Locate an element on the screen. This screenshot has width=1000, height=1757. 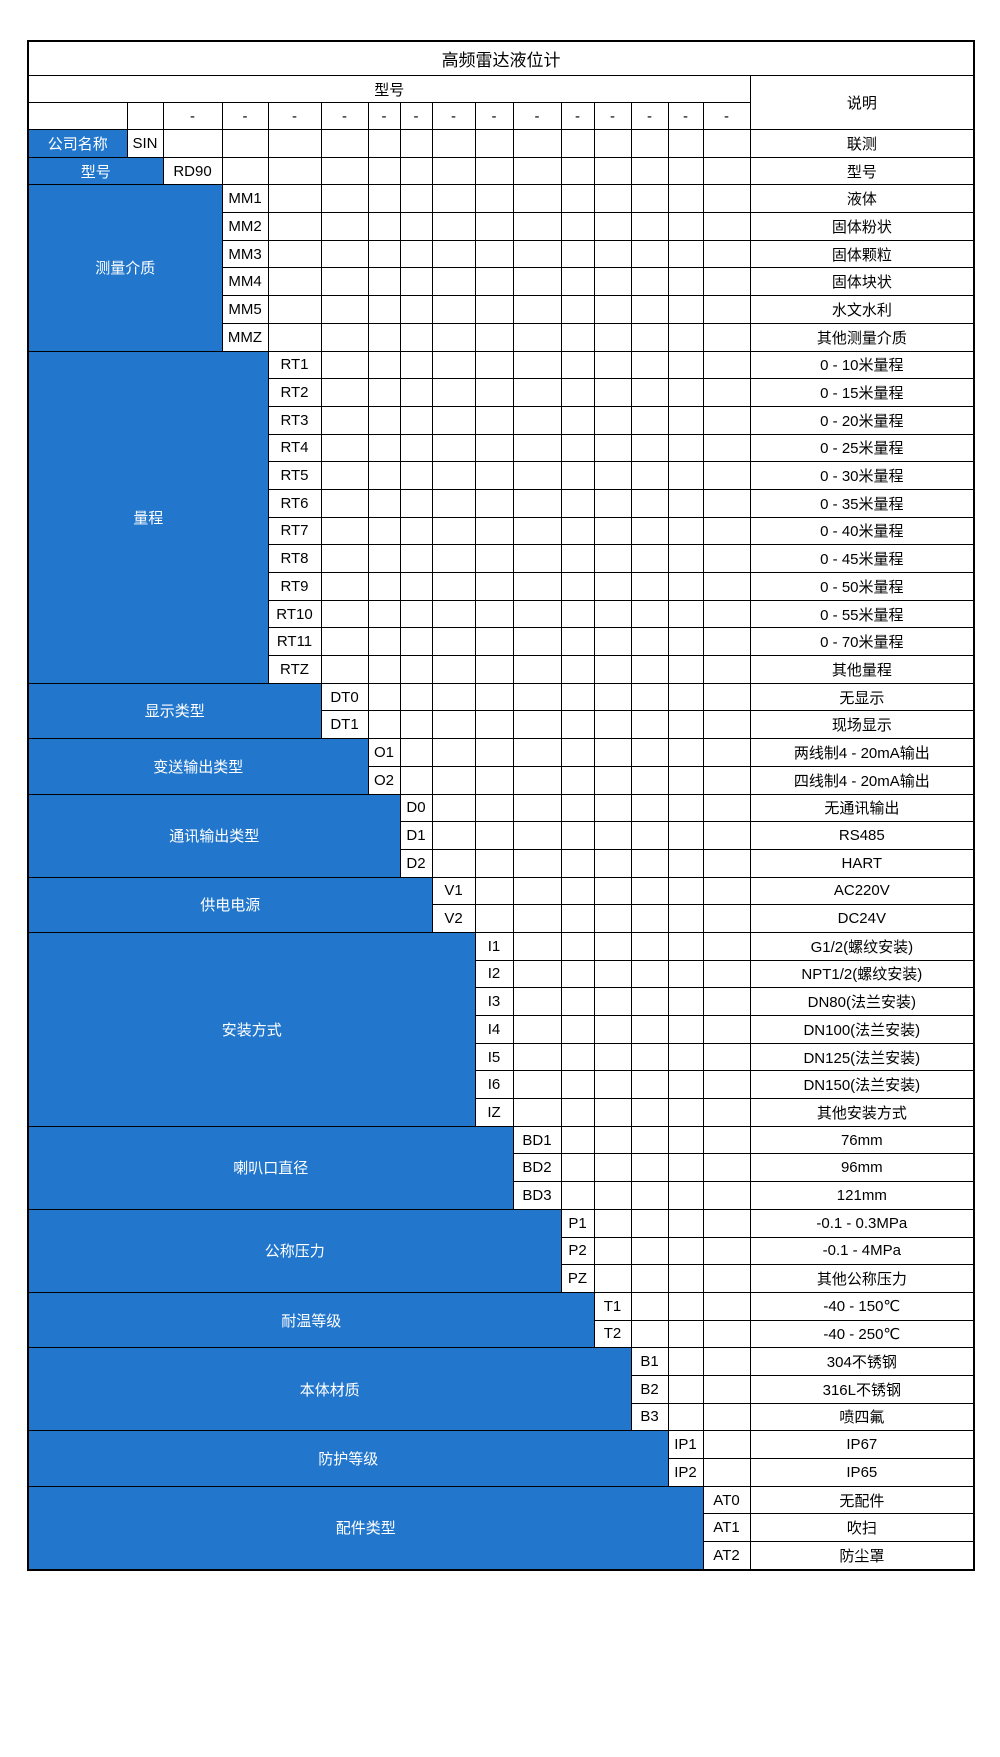
table-row: D1 RS485 is located at coordinates (501, 835).